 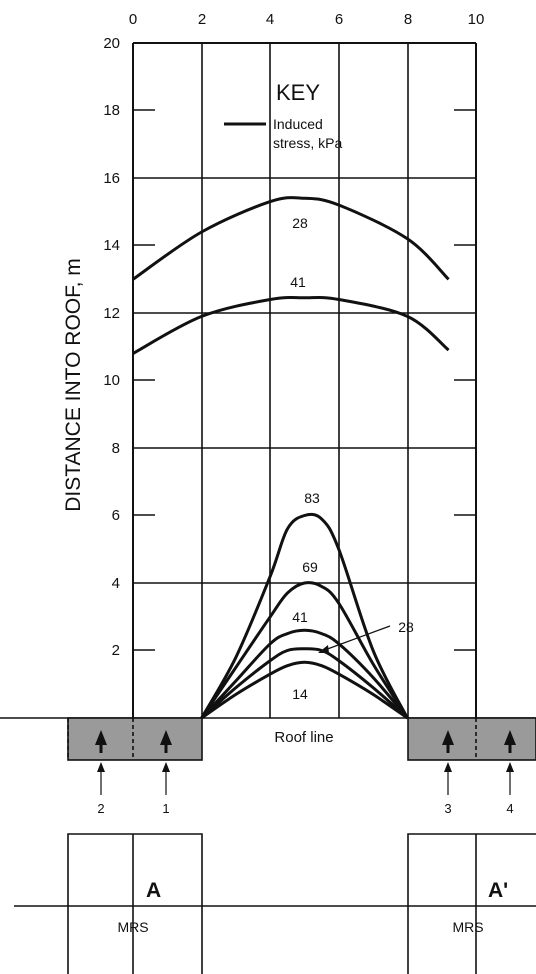 What do you see at coordinates (307, 143) in the screenshot?
I see `legend-text: stress, kPa` at bounding box center [307, 143].